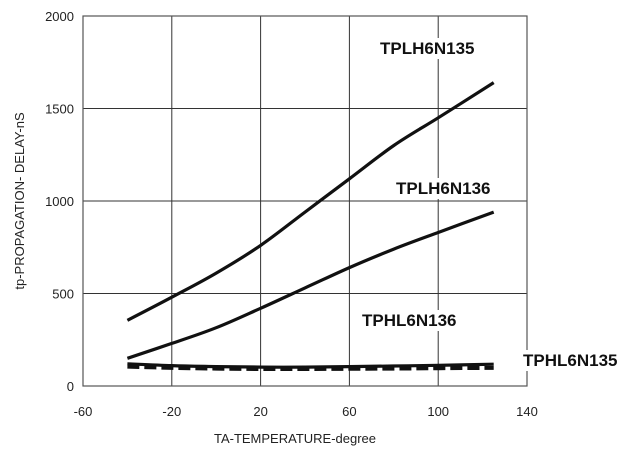  What do you see at coordinates (438, 411) in the screenshot?
I see `x-tick-label: 100` at bounding box center [438, 411].